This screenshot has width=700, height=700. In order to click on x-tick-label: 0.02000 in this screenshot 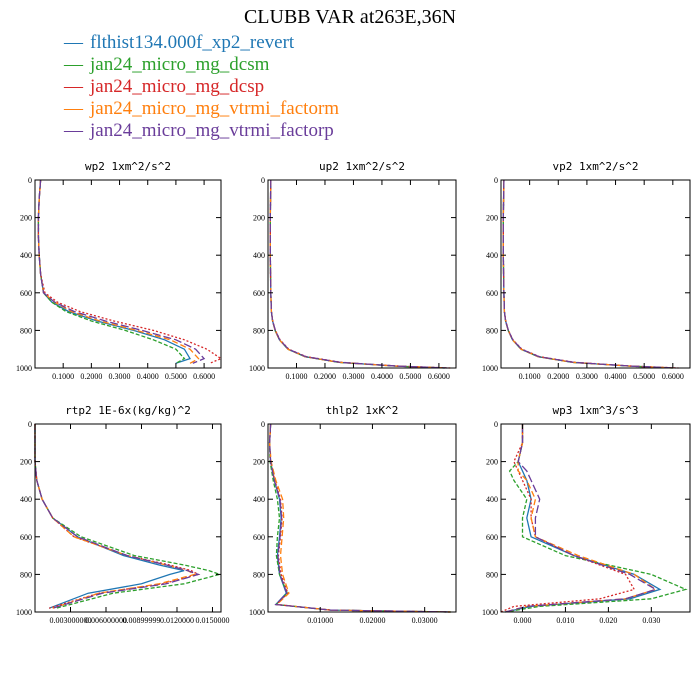, I will do `click(372, 620)`.